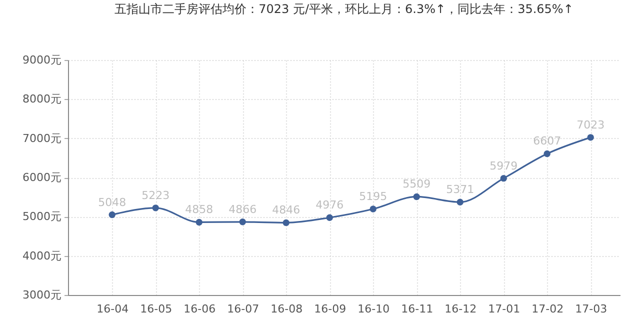 The width and height of the screenshot is (640, 331). Describe the element at coordinates (548, 309) in the screenshot. I see `x-tick-label: 17-02` at that location.